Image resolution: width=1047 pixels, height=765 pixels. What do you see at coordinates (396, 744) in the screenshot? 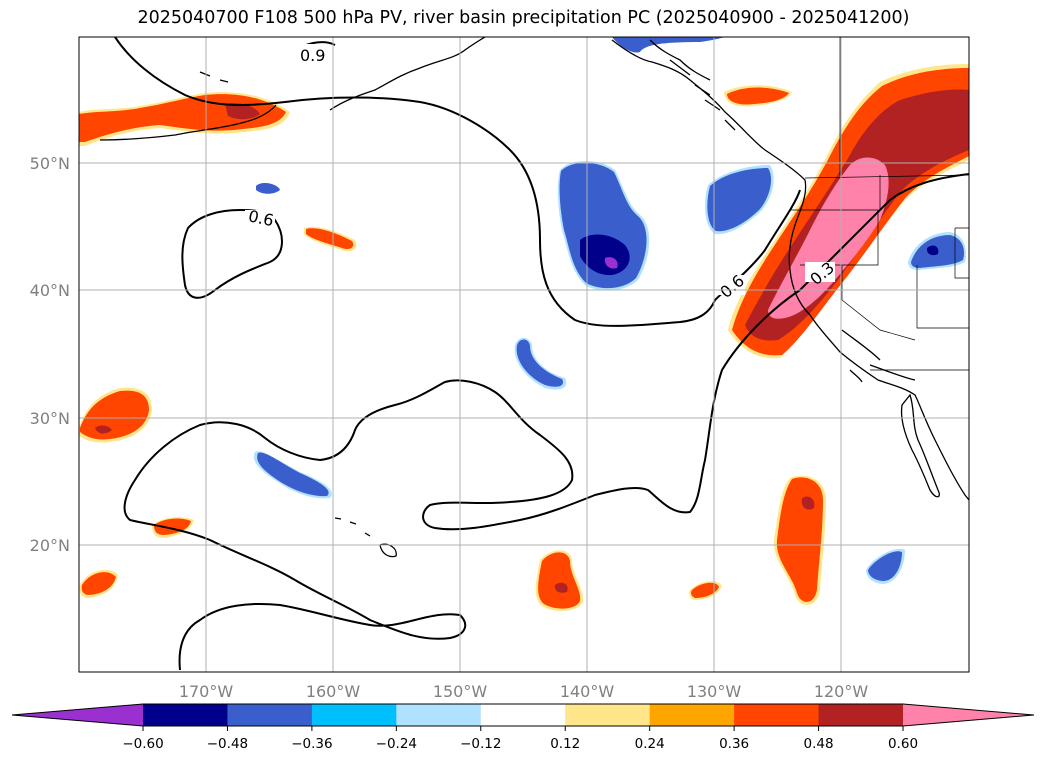
I see `colorbar-tick-label: −0.24` at bounding box center [396, 744].